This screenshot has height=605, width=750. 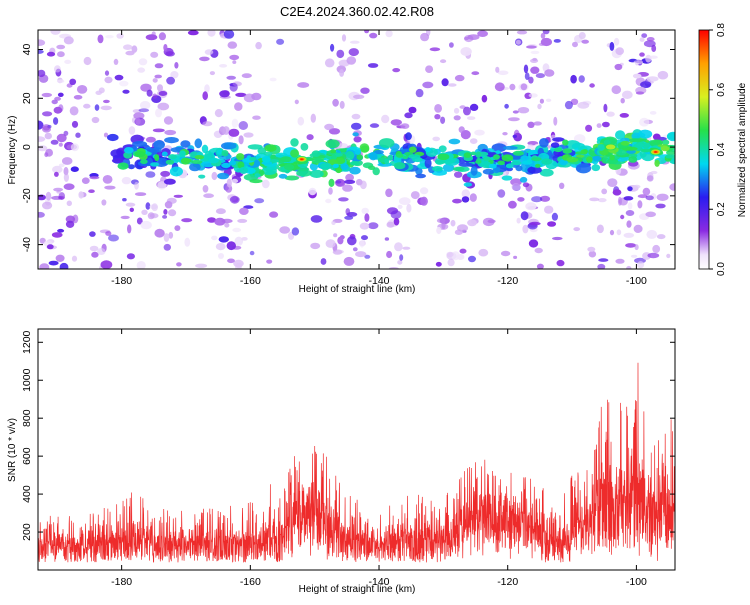 I want to click on spectrogram-signal-band, so click(x=391, y=158).